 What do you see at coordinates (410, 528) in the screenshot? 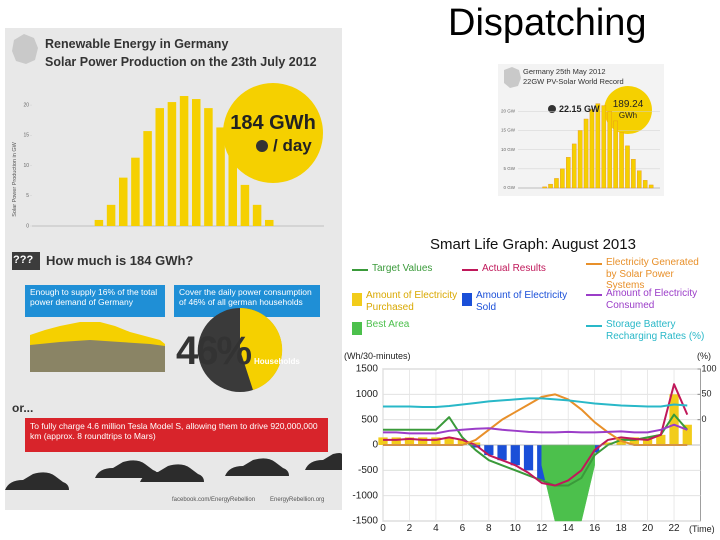
I see `x-tick-label: 2` at bounding box center [410, 528].